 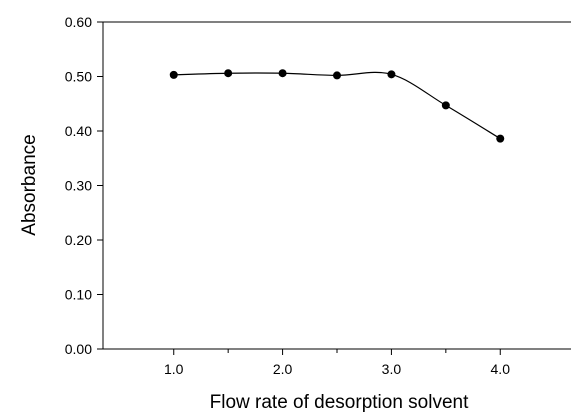 What do you see at coordinates (283, 369) in the screenshot?
I see `x-tick-label: 2.0` at bounding box center [283, 369].